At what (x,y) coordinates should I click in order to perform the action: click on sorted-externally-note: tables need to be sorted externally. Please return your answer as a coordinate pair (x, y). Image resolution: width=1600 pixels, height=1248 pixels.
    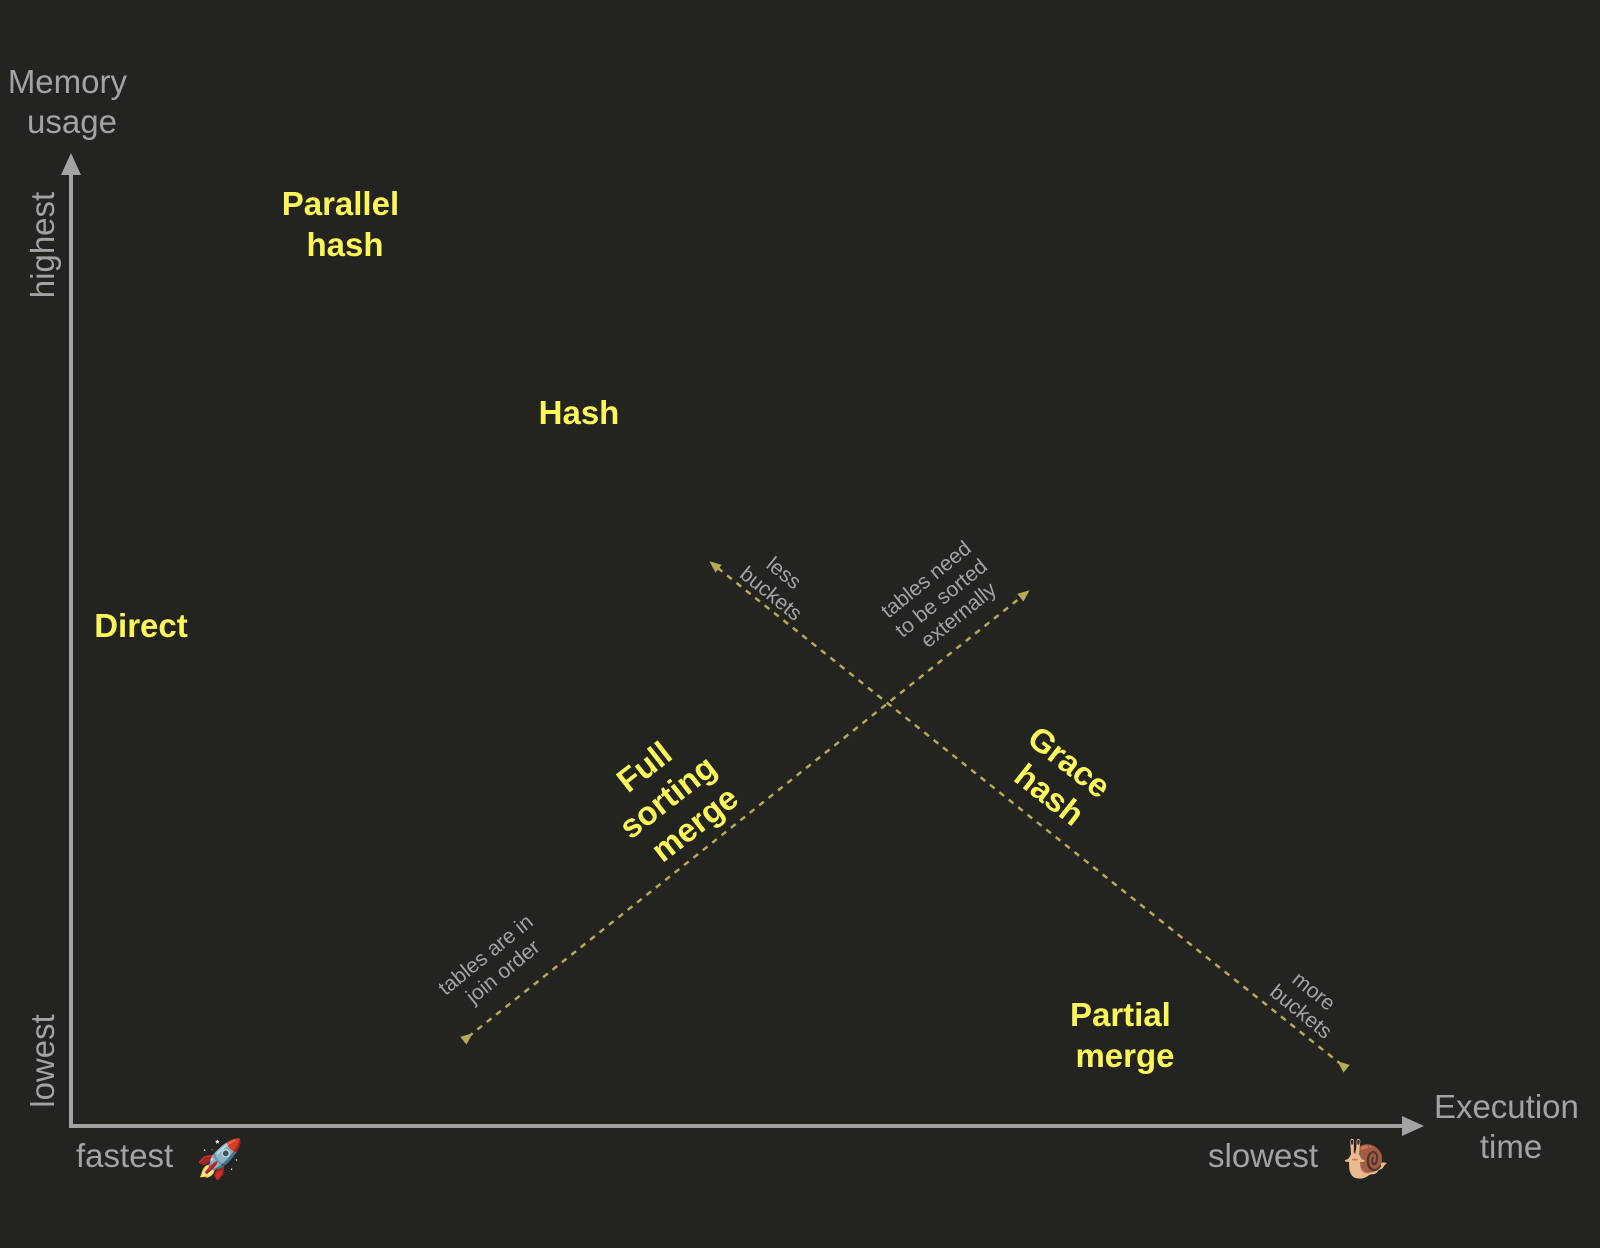
    Looking at the image, I should click on (943, 596).